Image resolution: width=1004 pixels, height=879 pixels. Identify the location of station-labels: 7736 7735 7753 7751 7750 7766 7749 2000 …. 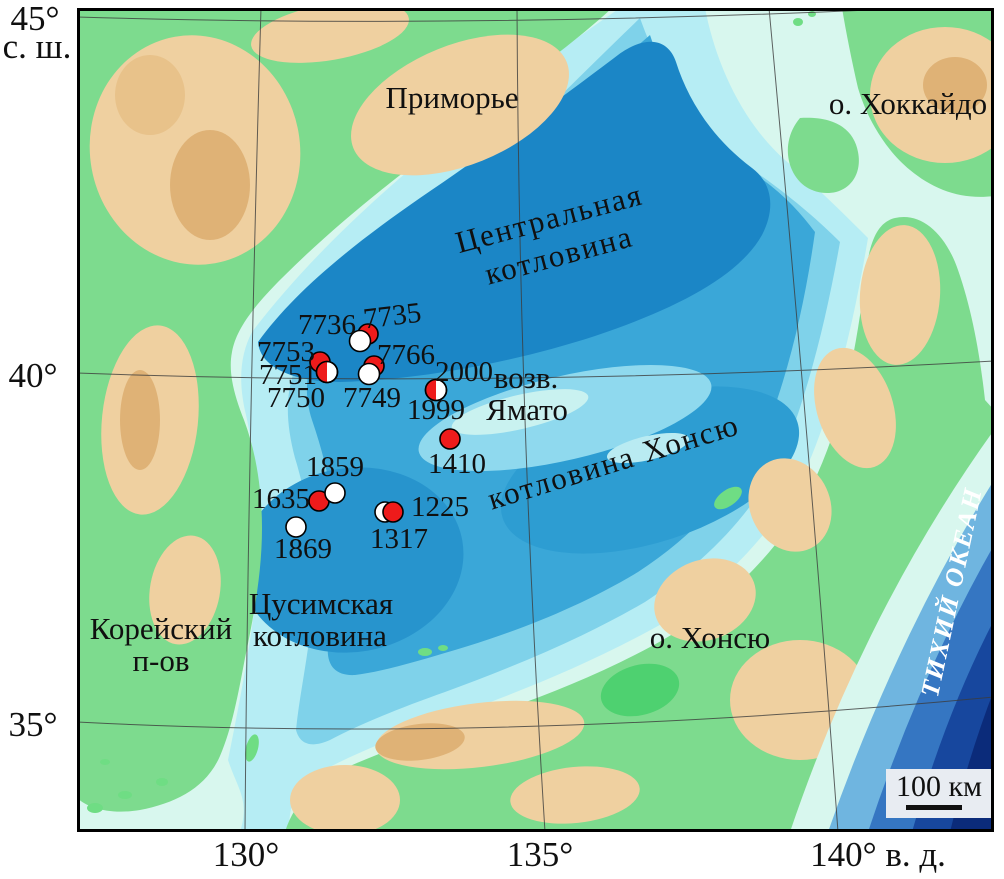
(372, 431).